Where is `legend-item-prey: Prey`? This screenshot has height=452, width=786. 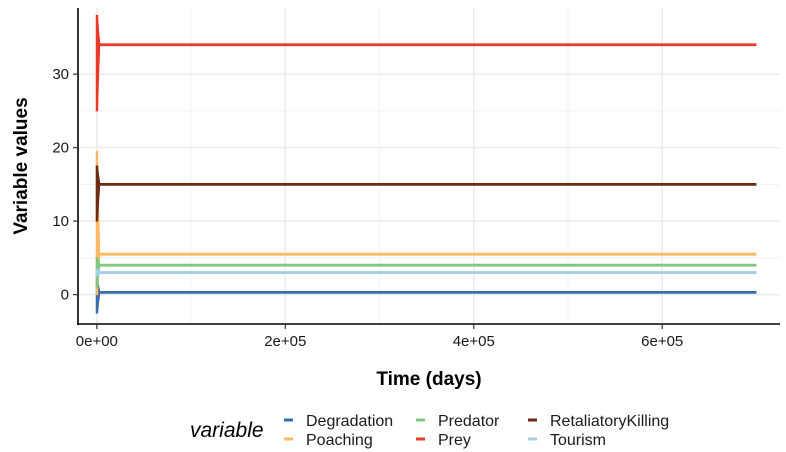
legend-item-prey: Prey is located at coordinates (443, 440).